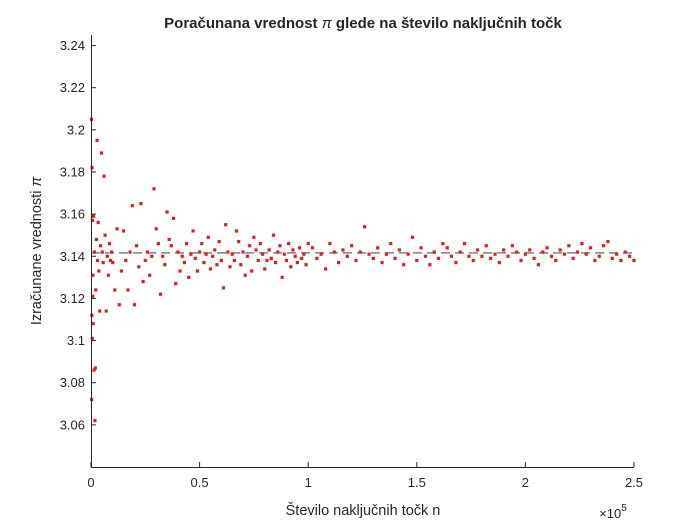  Describe the element at coordinates (72, 256) in the screenshot. I see `y-tick-label: 3.14` at that location.